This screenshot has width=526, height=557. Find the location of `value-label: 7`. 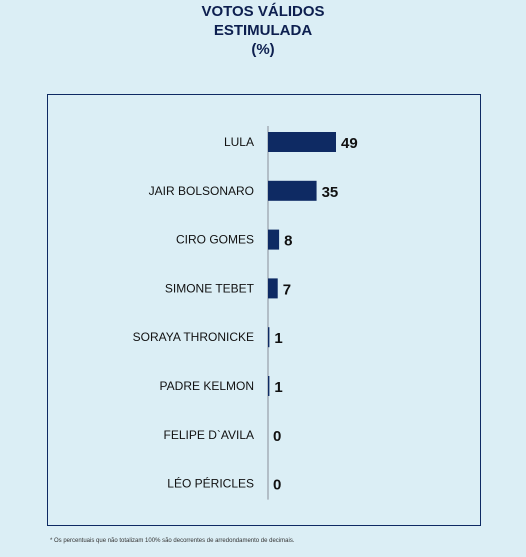

value-label: 7 is located at coordinates (287, 289).